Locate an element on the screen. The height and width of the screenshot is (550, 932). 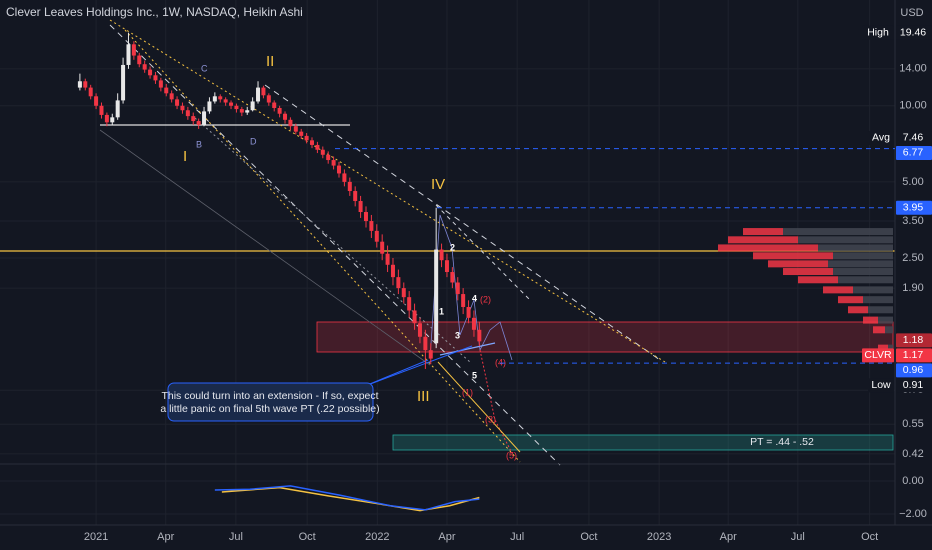
price-badge-value: 1.17 is located at coordinates (913, 355).